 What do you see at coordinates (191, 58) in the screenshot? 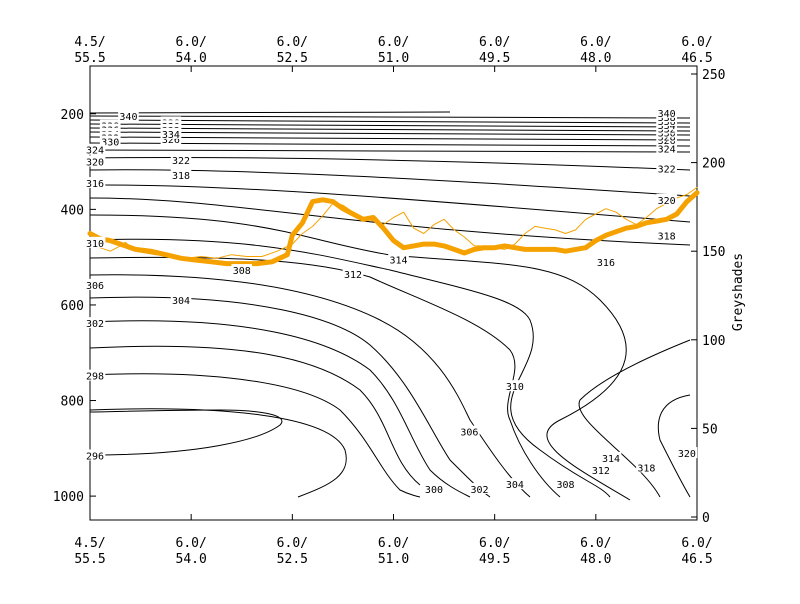
I see `x-top-tick-label-line2: 54.0` at bounding box center [191, 58].